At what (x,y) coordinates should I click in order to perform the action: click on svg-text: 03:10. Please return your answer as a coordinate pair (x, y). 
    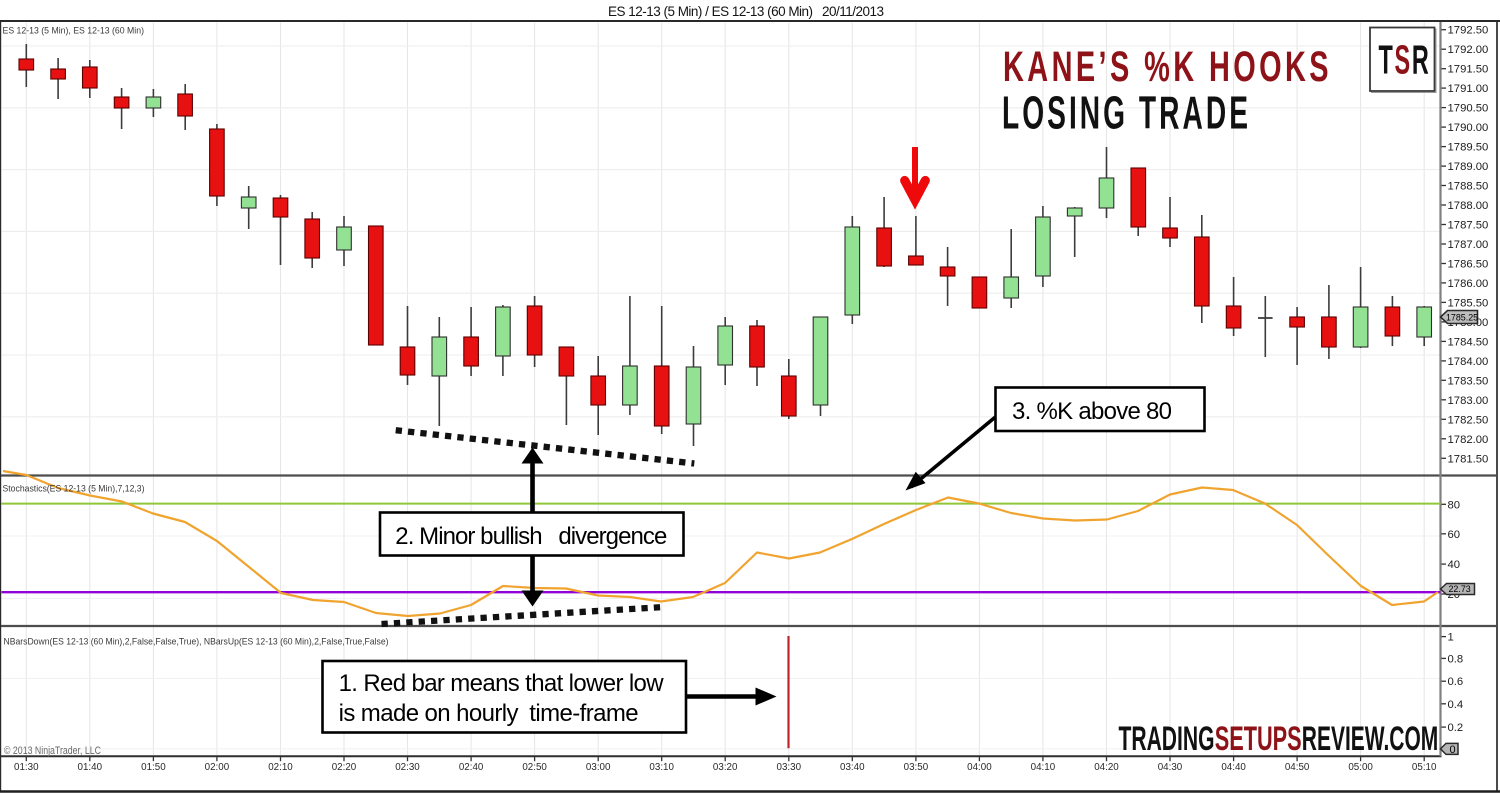
    Looking at the image, I should click on (661, 767).